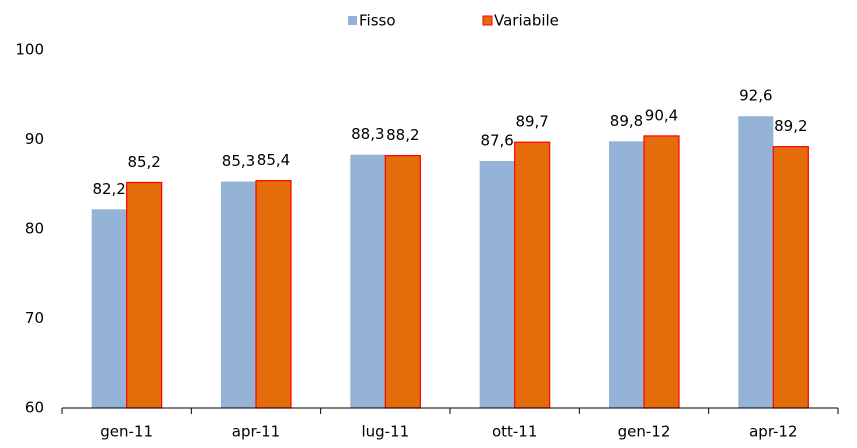 The height and width of the screenshot is (448, 857). Describe the element at coordinates (661, 115) in the screenshot. I see `value-label: 90,4` at that location.